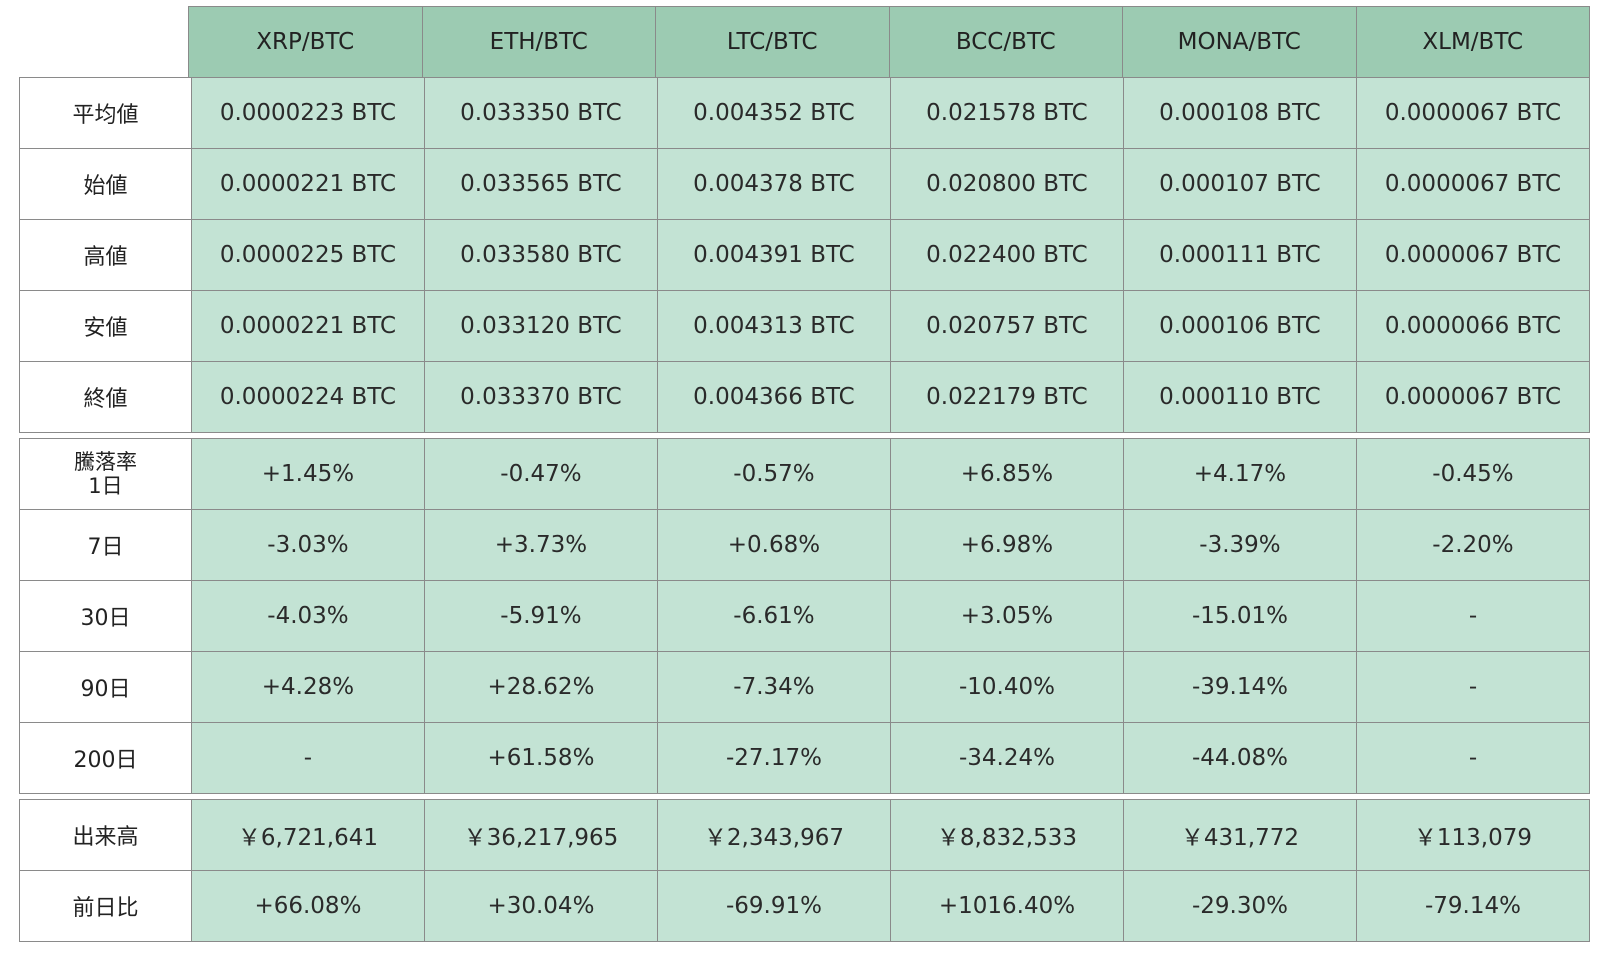 The height and width of the screenshot is (974, 1600). What do you see at coordinates (1473, 835) in the screenshot?
I see `table-cell: ￥113,079` at bounding box center [1473, 835].